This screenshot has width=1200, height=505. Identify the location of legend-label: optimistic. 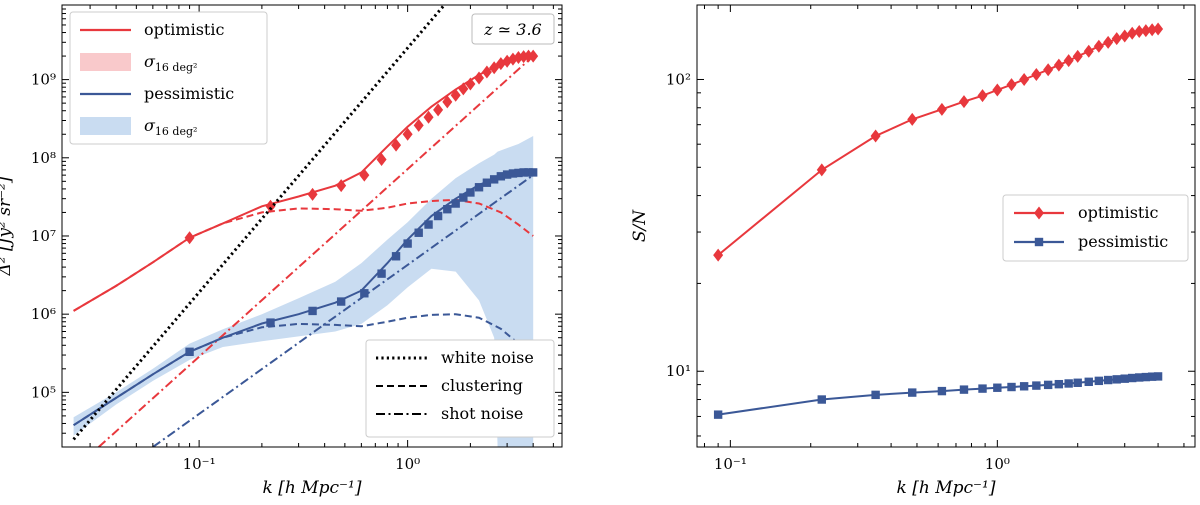
(184, 29).